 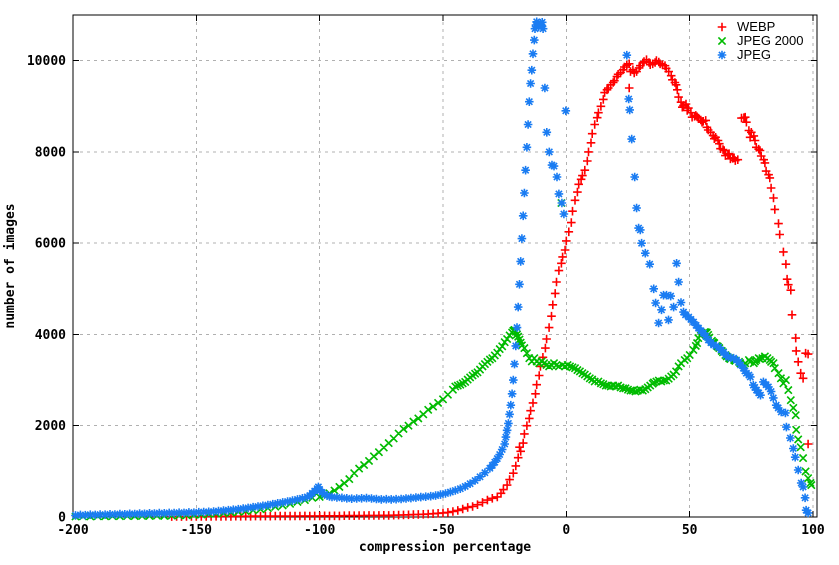 What do you see at coordinates (50, 244) in the screenshot?
I see `y-tick-label: 6000` at bounding box center [50, 244].